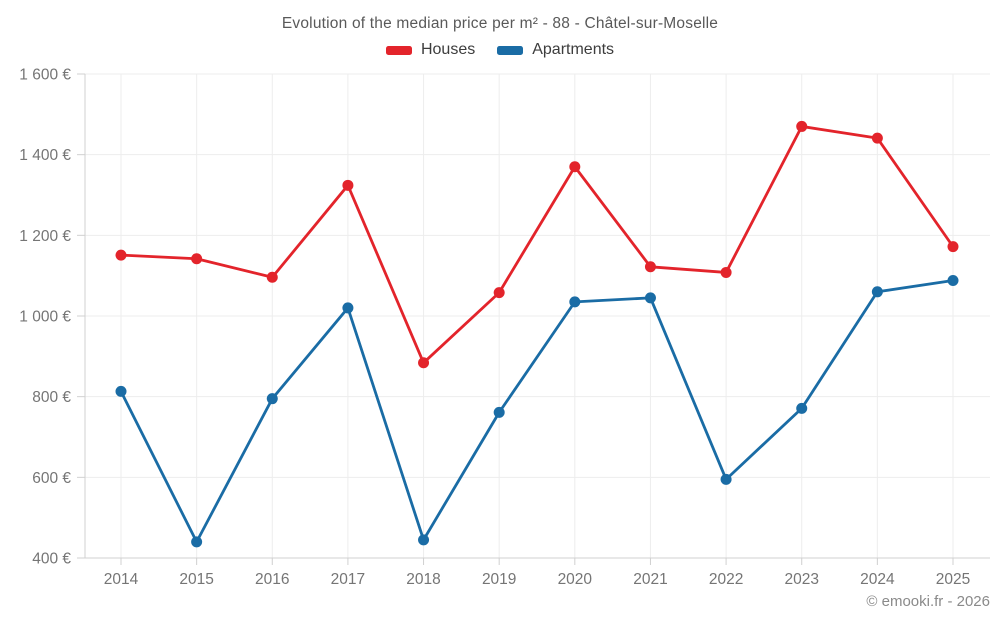 The image size is (1000, 625). Describe the element at coordinates (45, 236) in the screenshot. I see `y-axis-tick-label: 1 200 €` at that location.